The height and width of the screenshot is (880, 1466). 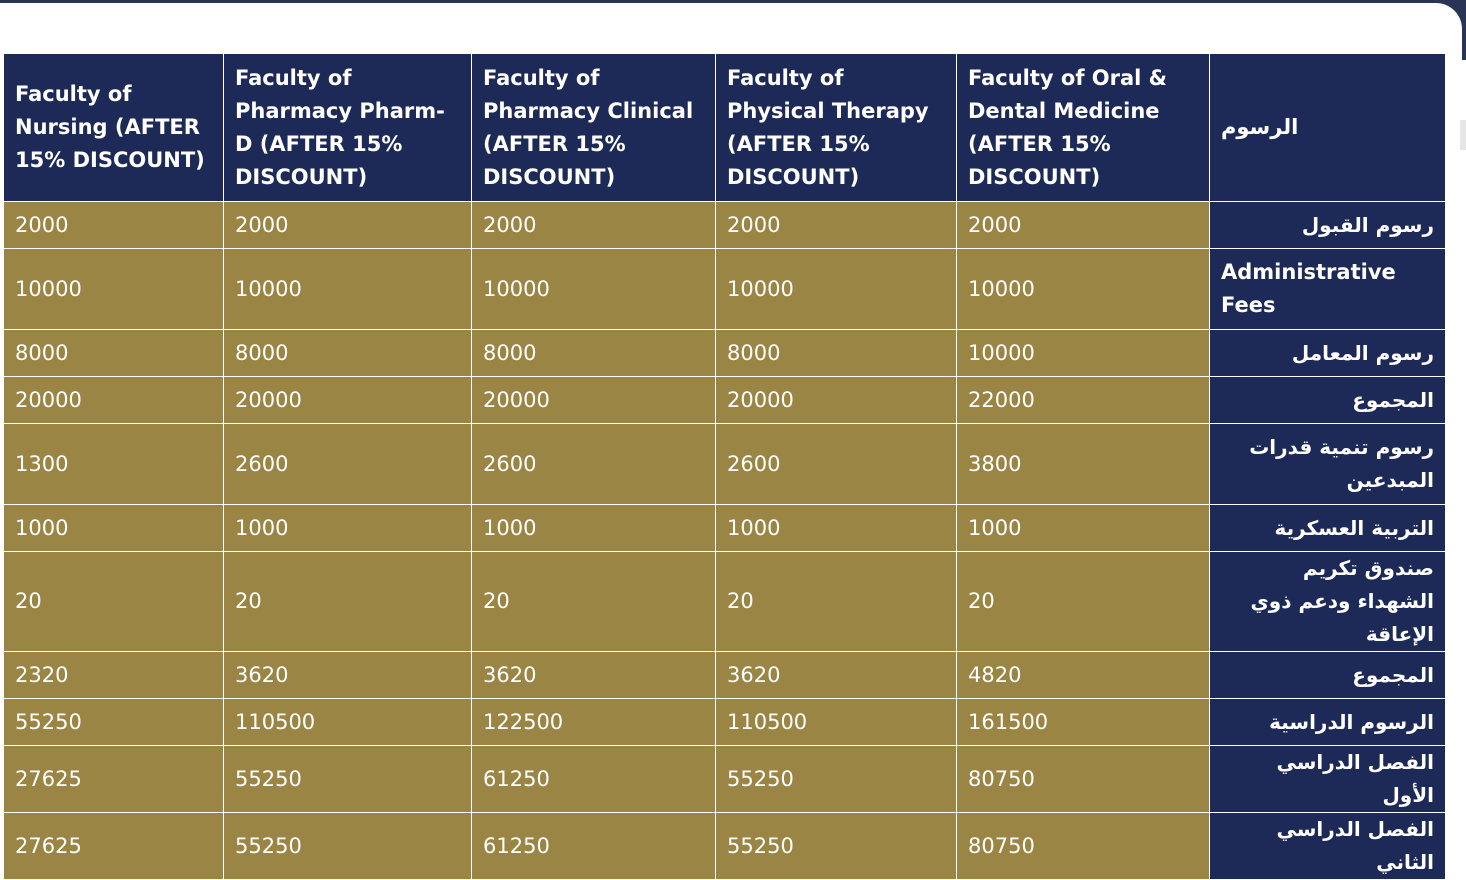 What do you see at coordinates (1083, 779) in the screenshot?
I see `table-cell: 80750` at bounding box center [1083, 779].